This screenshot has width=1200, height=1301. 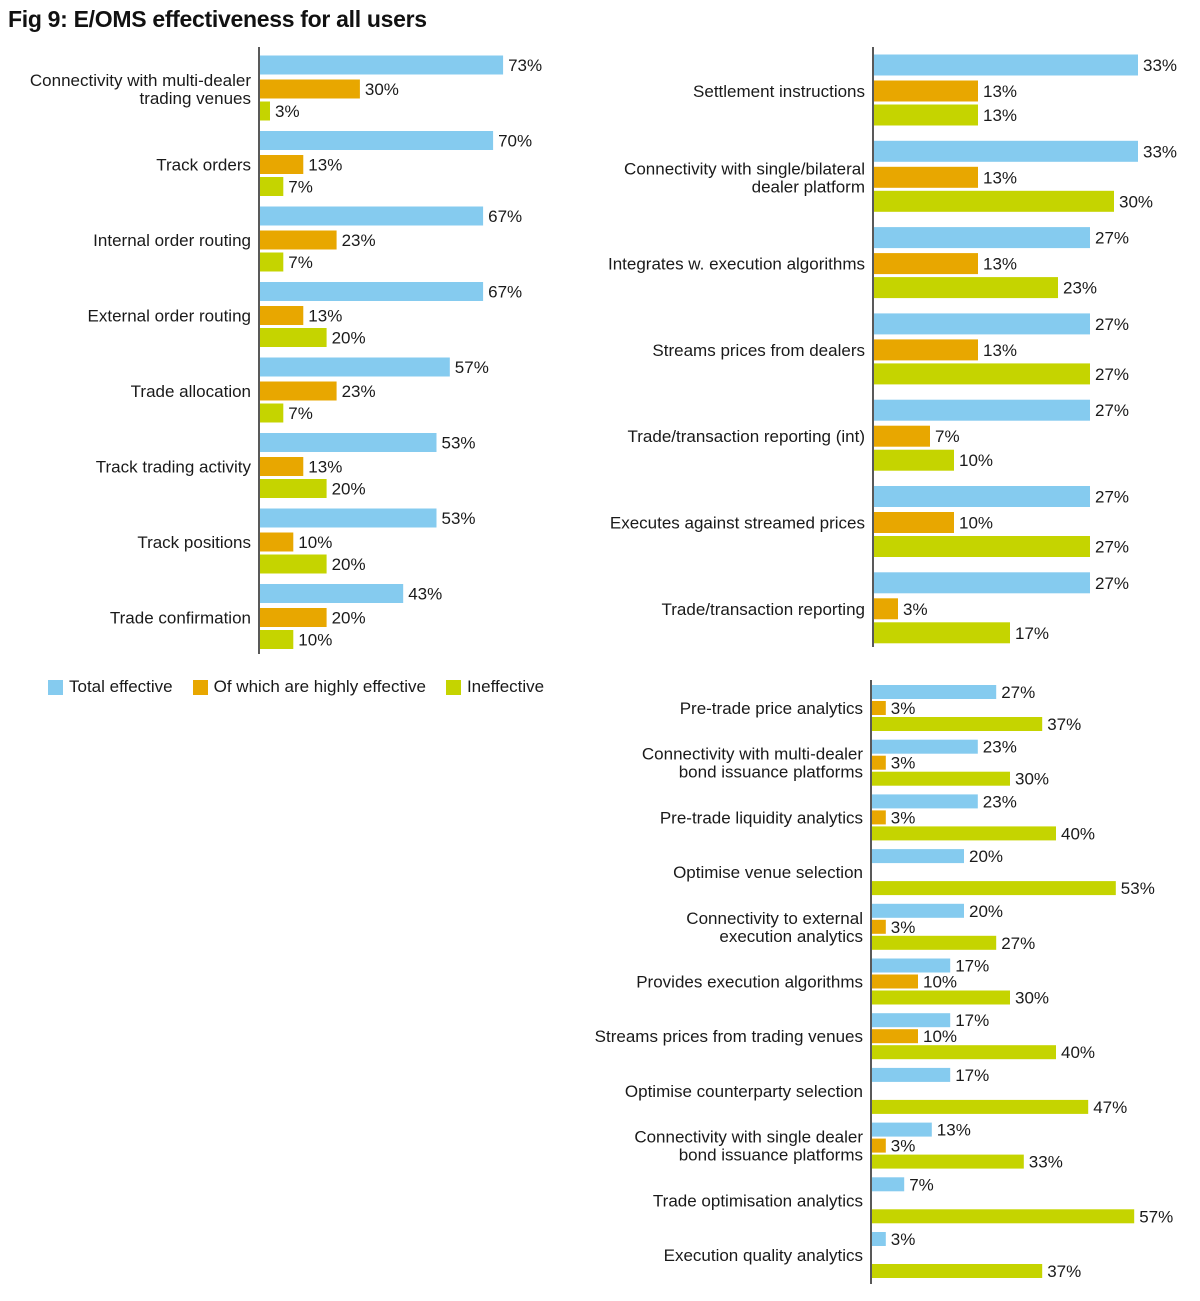 I want to click on category-label: Pre-trade price analytics, so click(x=771, y=708).